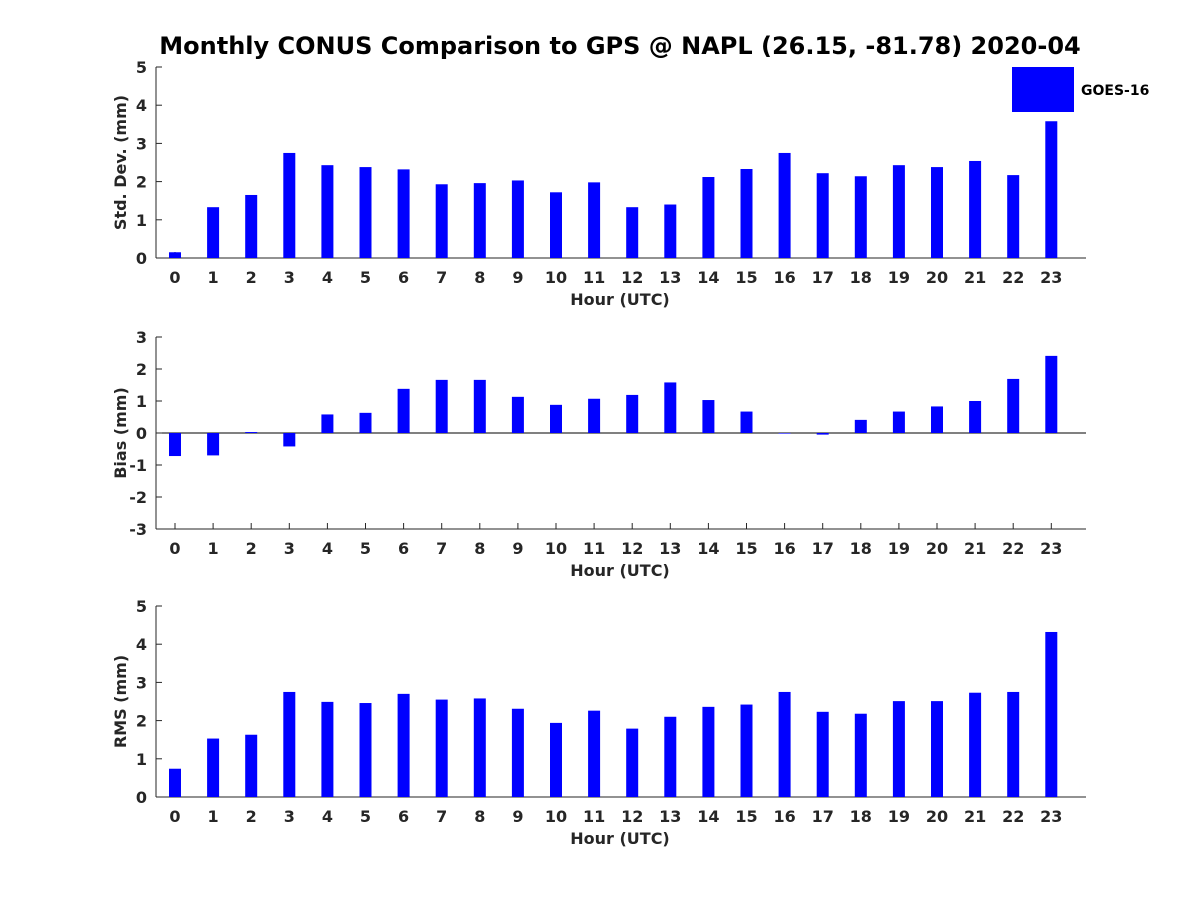 The width and height of the screenshot is (1200, 900). What do you see at coordinates (861, 816) in the screenshot?
I see `rms-x-tick-label: 18` at bounding box center [861, 816].